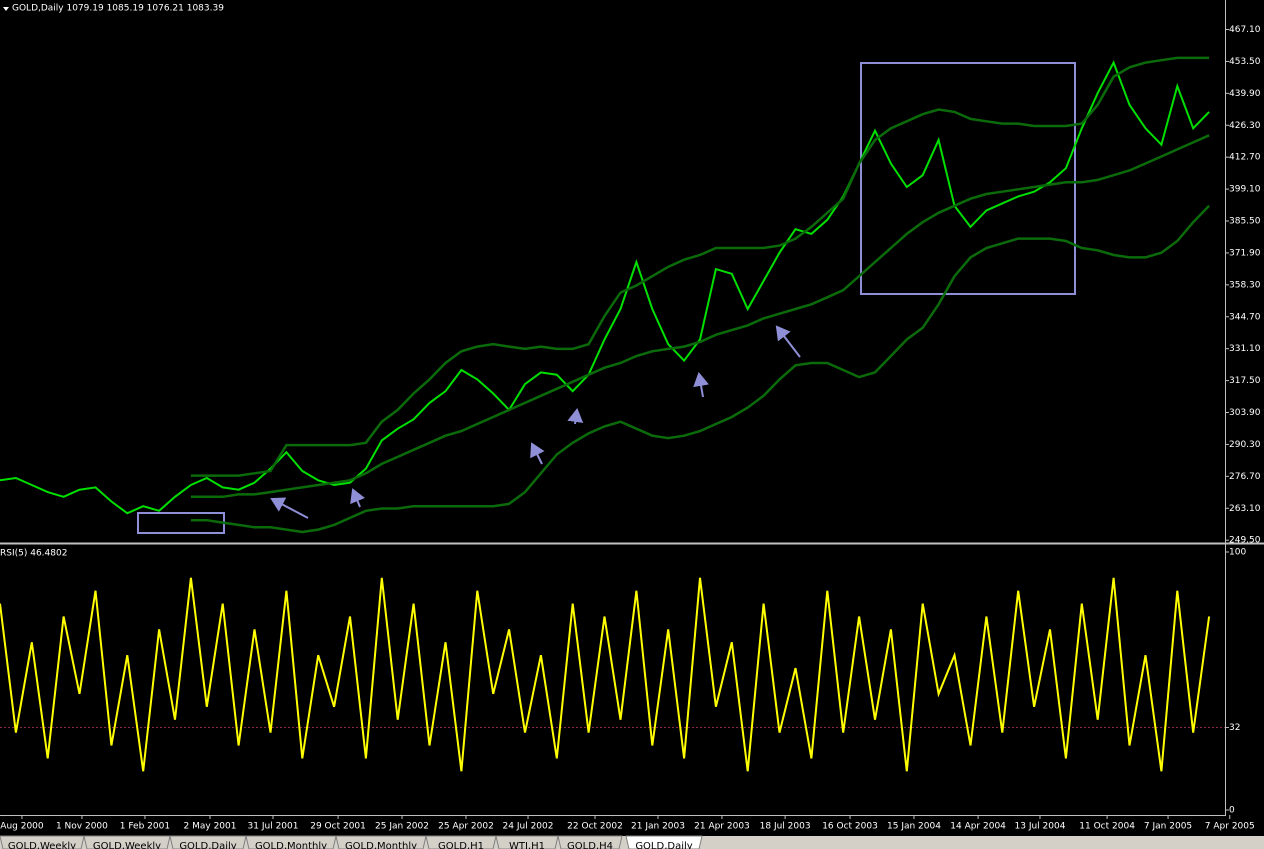  What do you see at coordinates (1245, 190) in the screenshot?
I see `y-tick-label: 399.10` at bounding box center [1245, 190].